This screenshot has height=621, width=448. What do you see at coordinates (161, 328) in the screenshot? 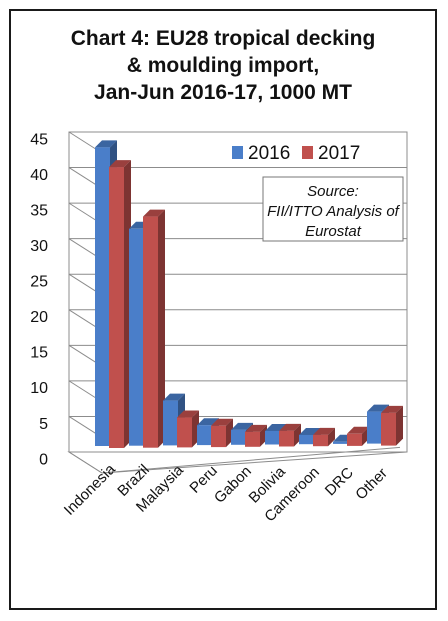
I see `bar-side-2017-Brazil` at bounding box center [161, 328].